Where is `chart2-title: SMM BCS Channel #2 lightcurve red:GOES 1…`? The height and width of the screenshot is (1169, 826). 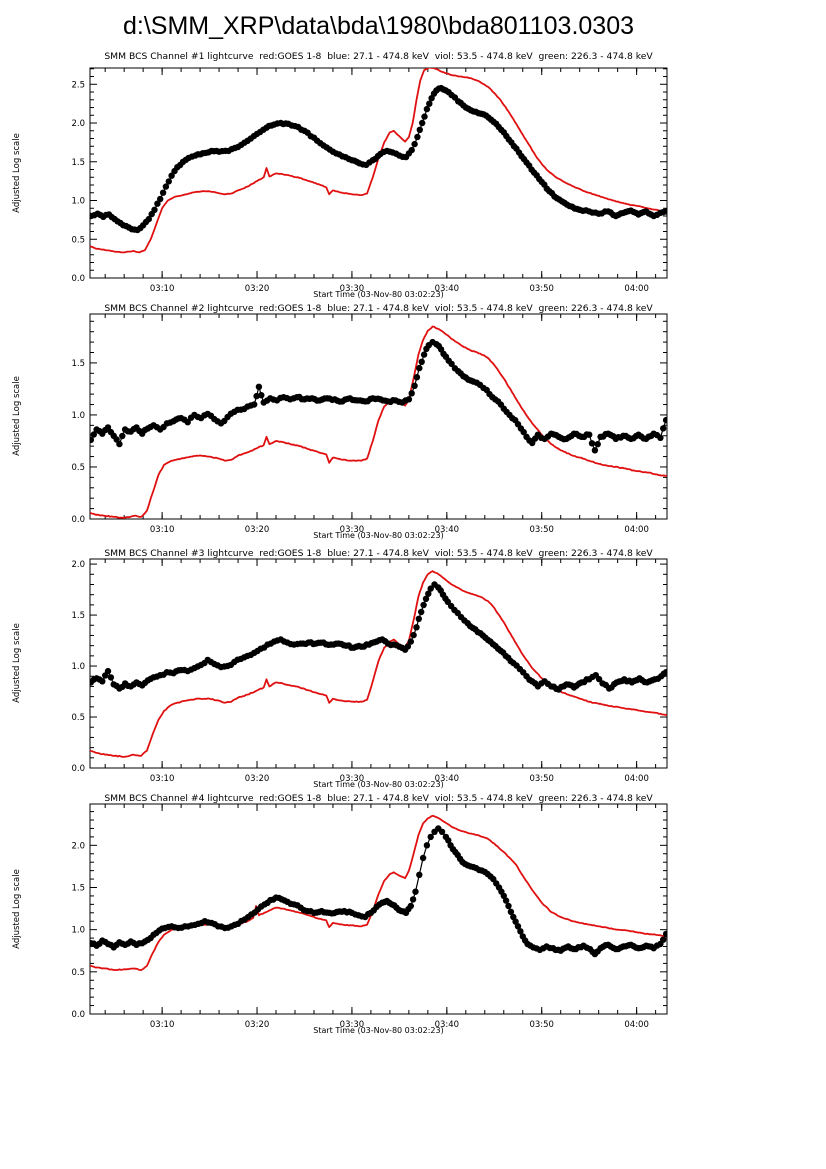
chart2-title: SMM BCS Channel #2 lightcurve red:GOES 1… is located at coordinates (378, 308).